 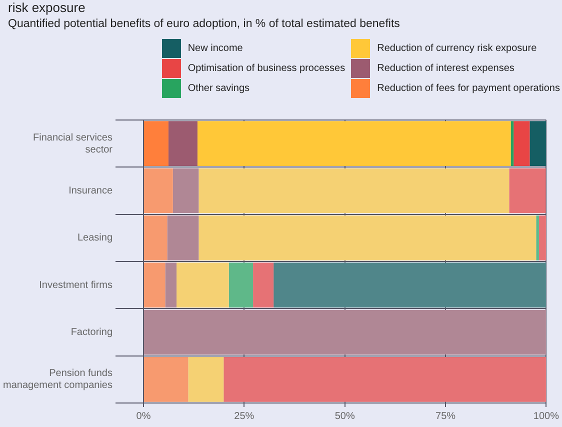 I want to click on legend-label: Optimisation of business processes, so click(x=267, y=68).